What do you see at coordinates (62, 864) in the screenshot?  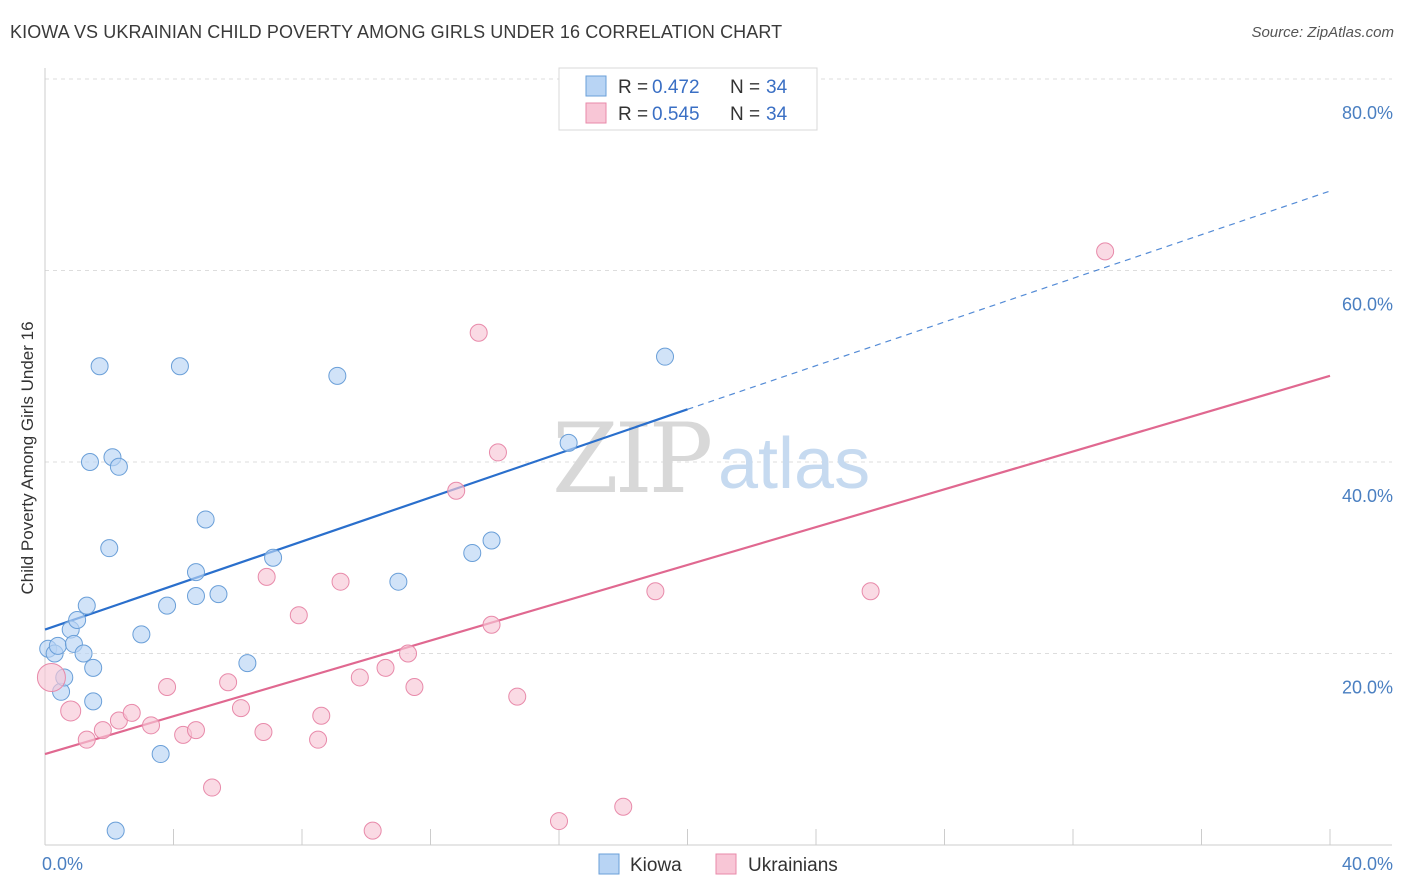 I see `x-tick-label-0: 0.0%` at bounding box center [62, 864].